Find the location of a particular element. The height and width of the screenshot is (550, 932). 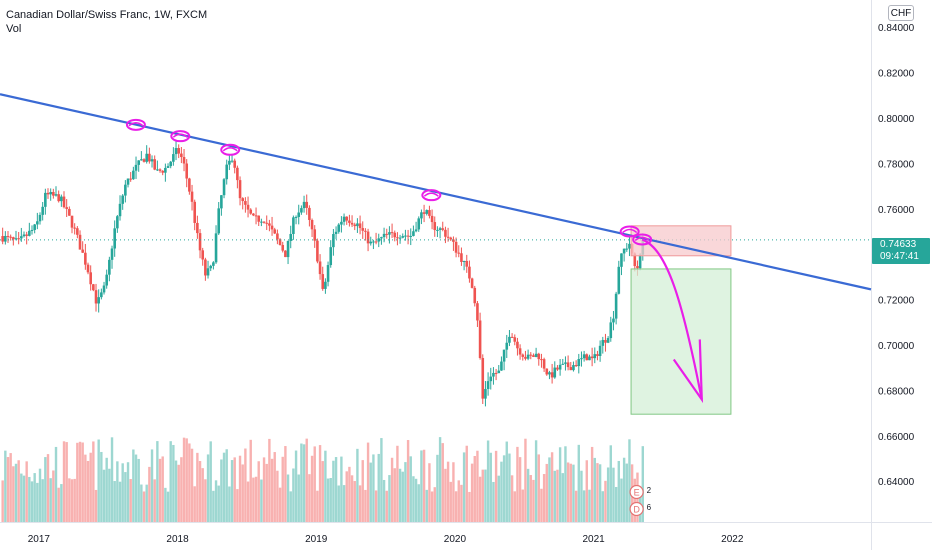

currency-button: CHF is located at coordinates (901, 13).